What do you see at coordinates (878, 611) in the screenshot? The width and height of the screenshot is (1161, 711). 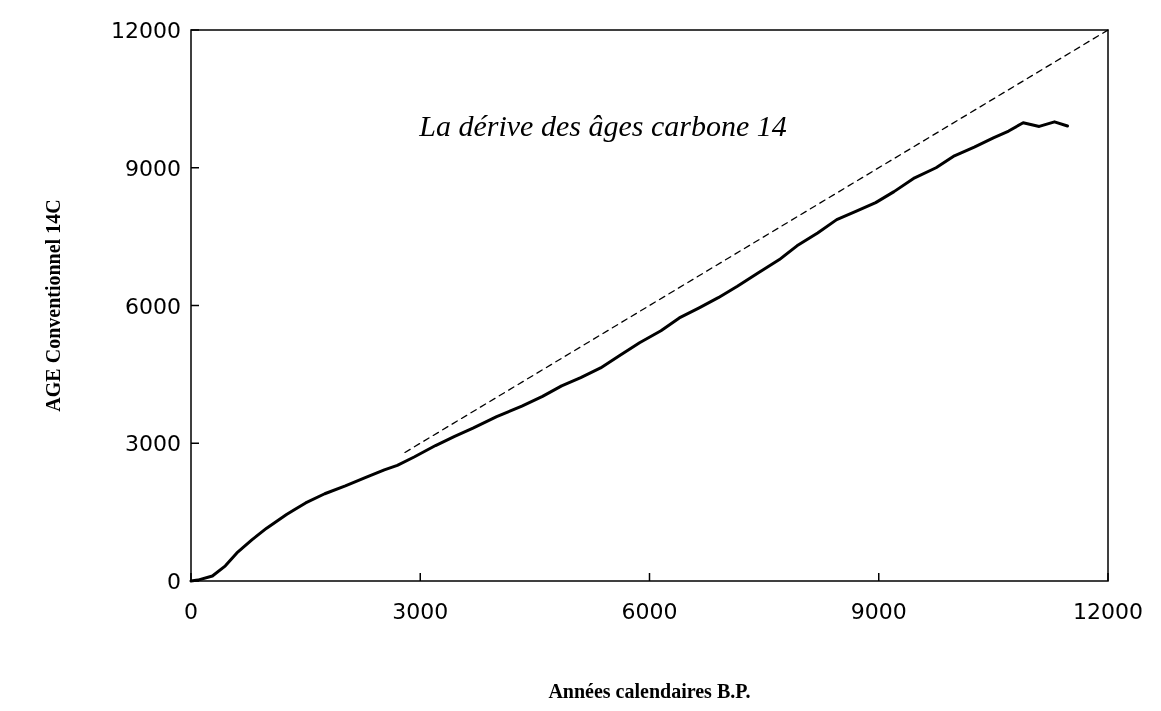 I see `x-tick-label: 9000` at bounding box center [878, 611].